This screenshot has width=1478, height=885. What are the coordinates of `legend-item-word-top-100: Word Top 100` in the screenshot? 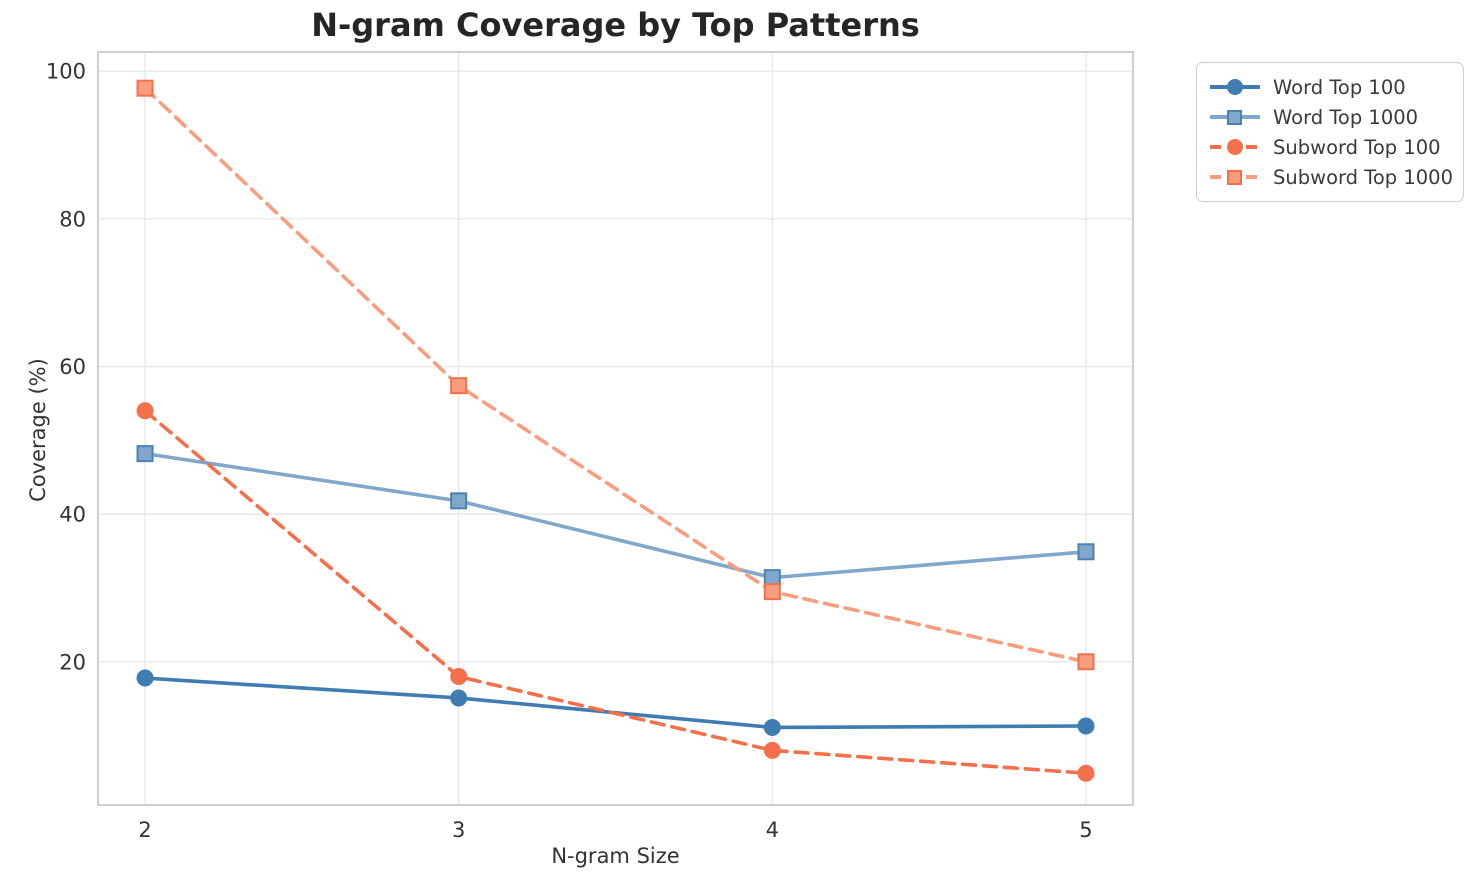 It's located at (1330, 87).